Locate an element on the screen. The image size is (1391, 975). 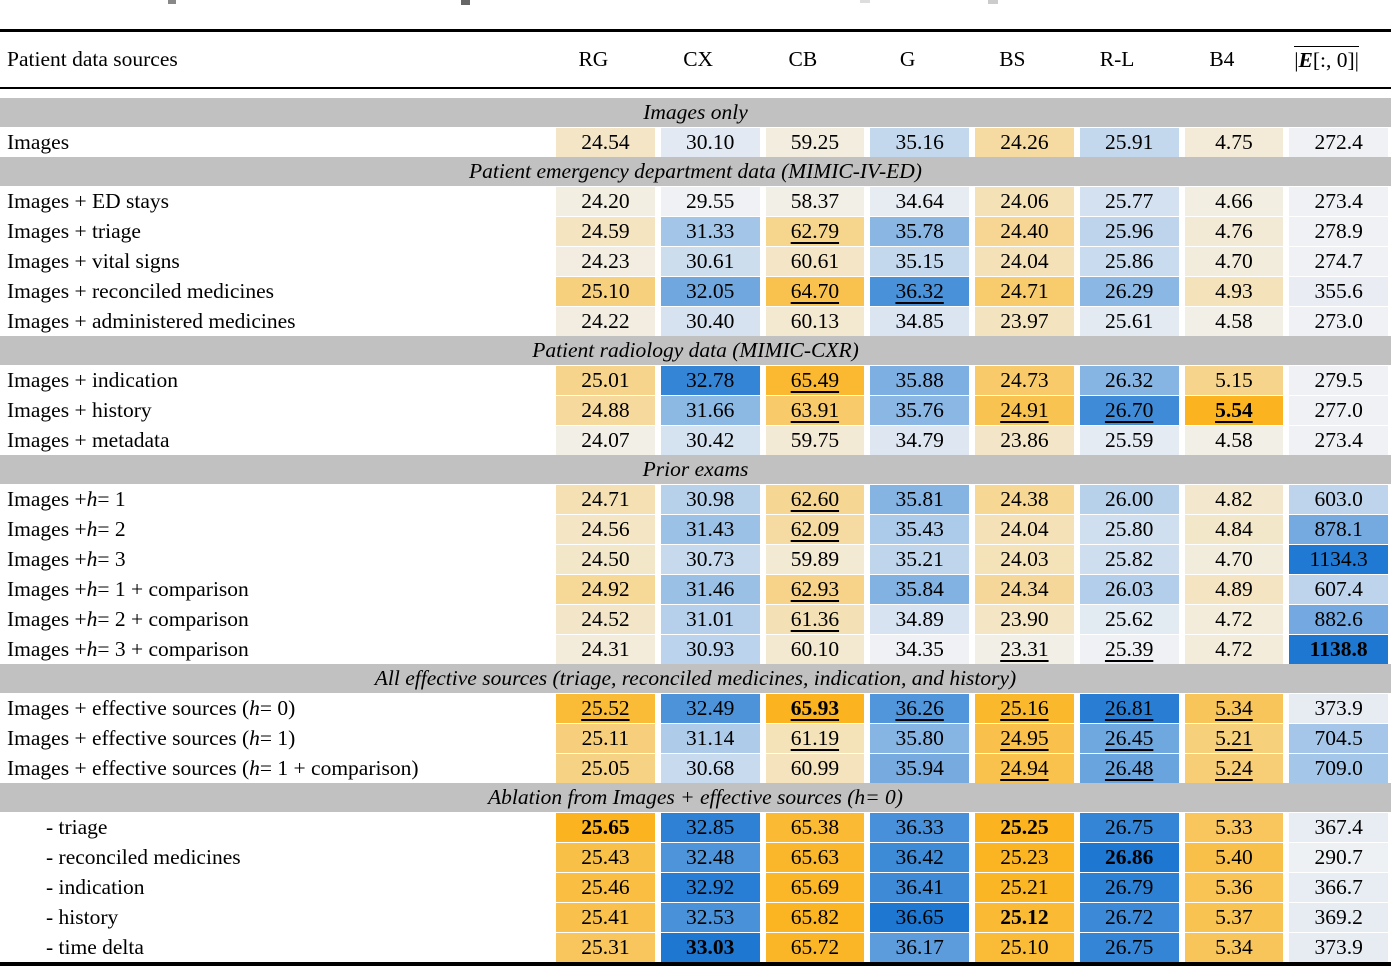
value-text: 4.58 is located at coordinates (1234, 321).